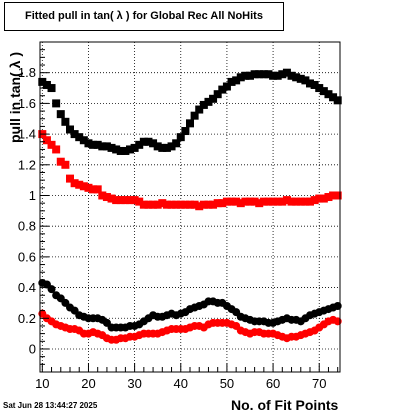 This screenshot has width=400, height=414. What do you see at coordinates (27, 103) in the screenshot?
I see `y-tick-label: 1.6` at bounding box center [27, 103].